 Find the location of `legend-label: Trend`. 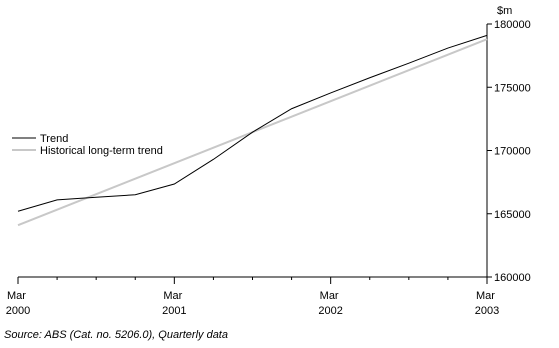

legend-label: Trend is located at coordinates (54, 139).